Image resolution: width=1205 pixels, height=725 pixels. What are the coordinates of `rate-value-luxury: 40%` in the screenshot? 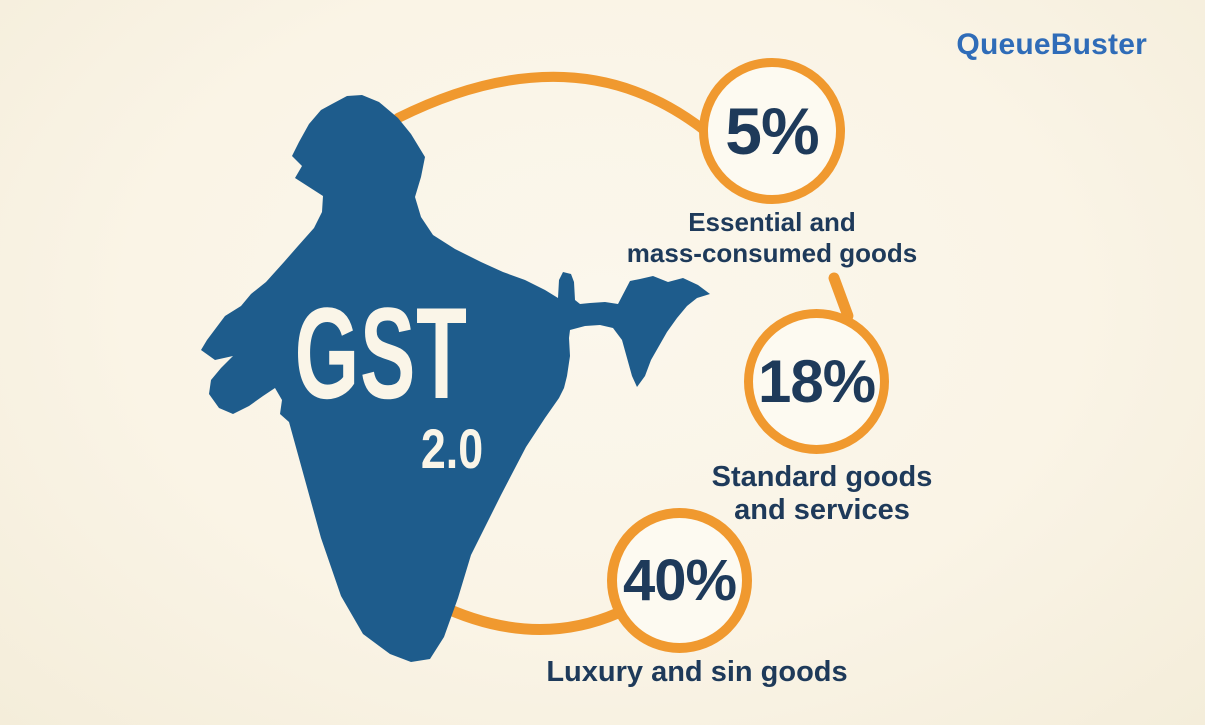 It's located at (679, 580).